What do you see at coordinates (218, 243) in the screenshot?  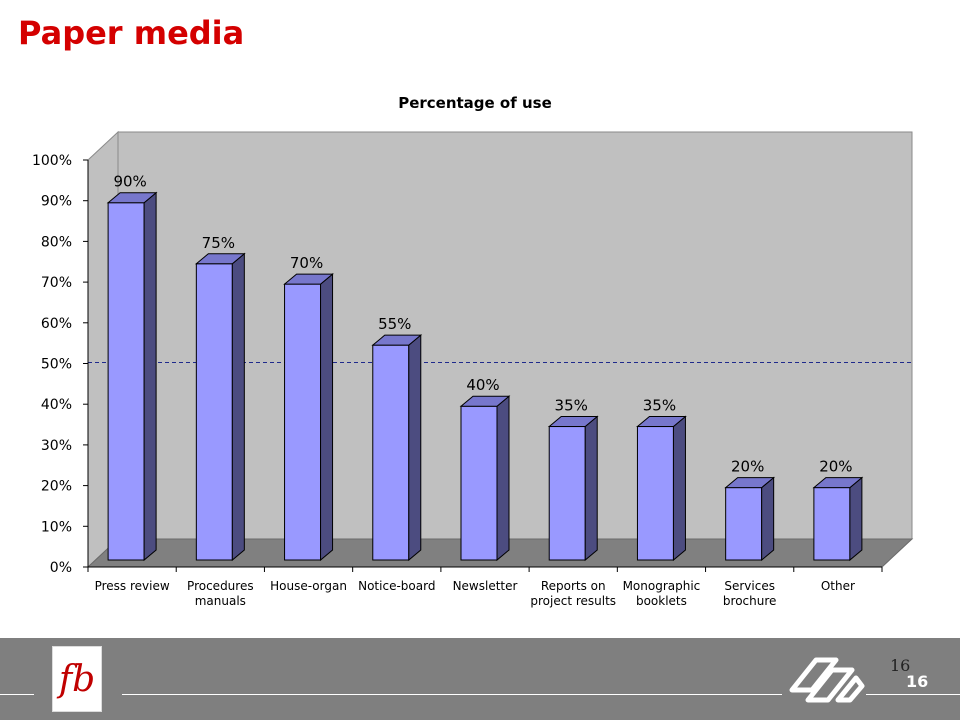 I see `data-label: 75%` at bounding box center [218, 243].